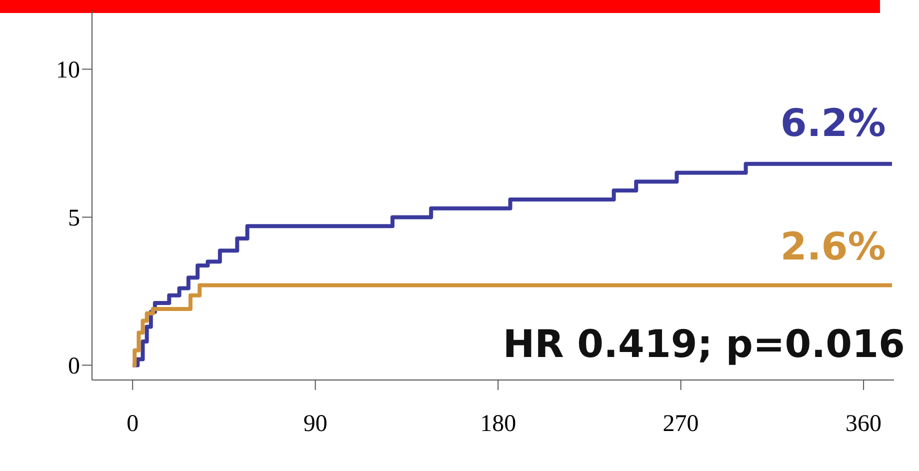  What do you see at coordinates (74, 367) in the screenshot?
I see `y-tick-label: 0` at bounding box center [74, 367].